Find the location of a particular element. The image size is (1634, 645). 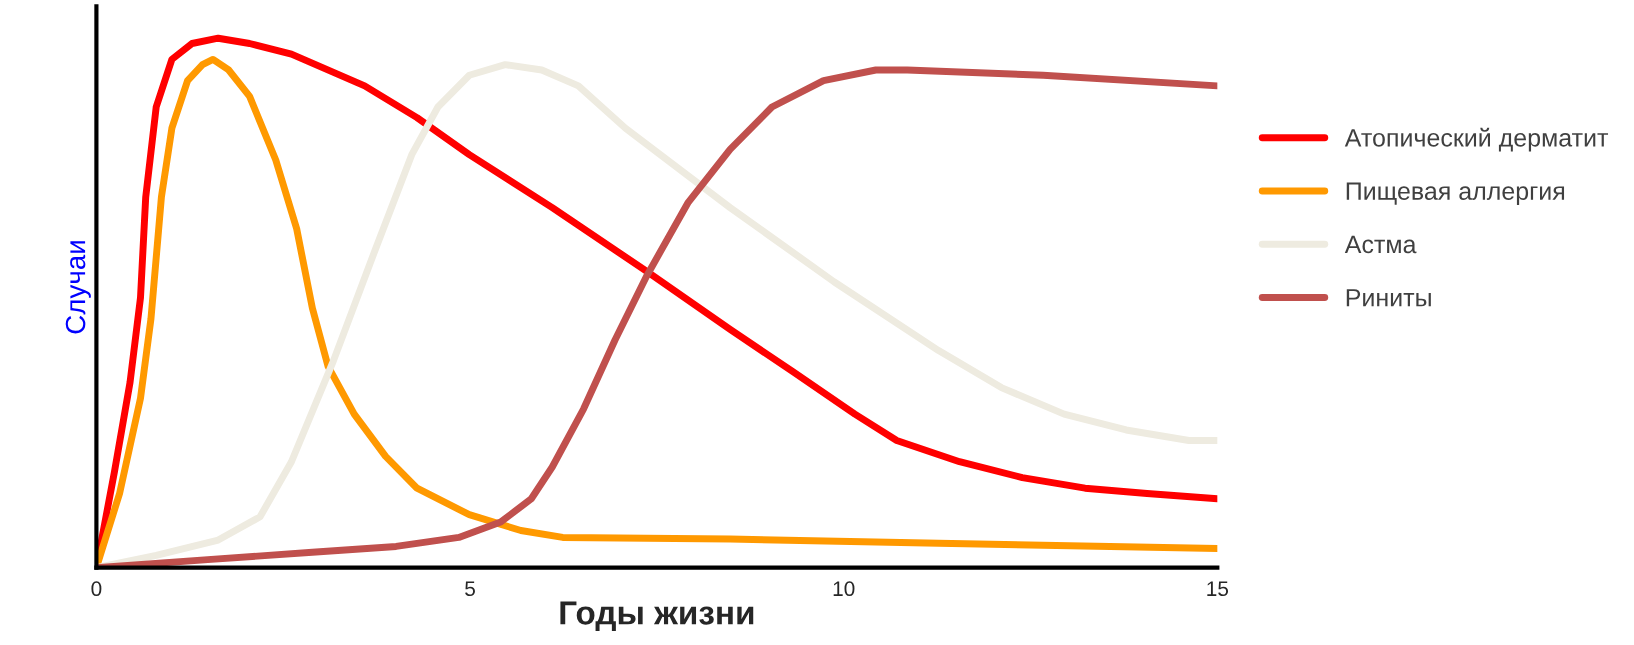

x-tick-label: 5 is located at coordinates (470, 589).